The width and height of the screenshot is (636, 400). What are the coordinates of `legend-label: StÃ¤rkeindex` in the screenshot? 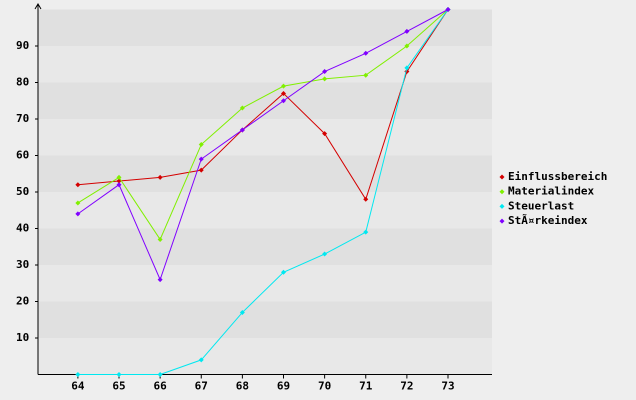 It's located at (548, 220).